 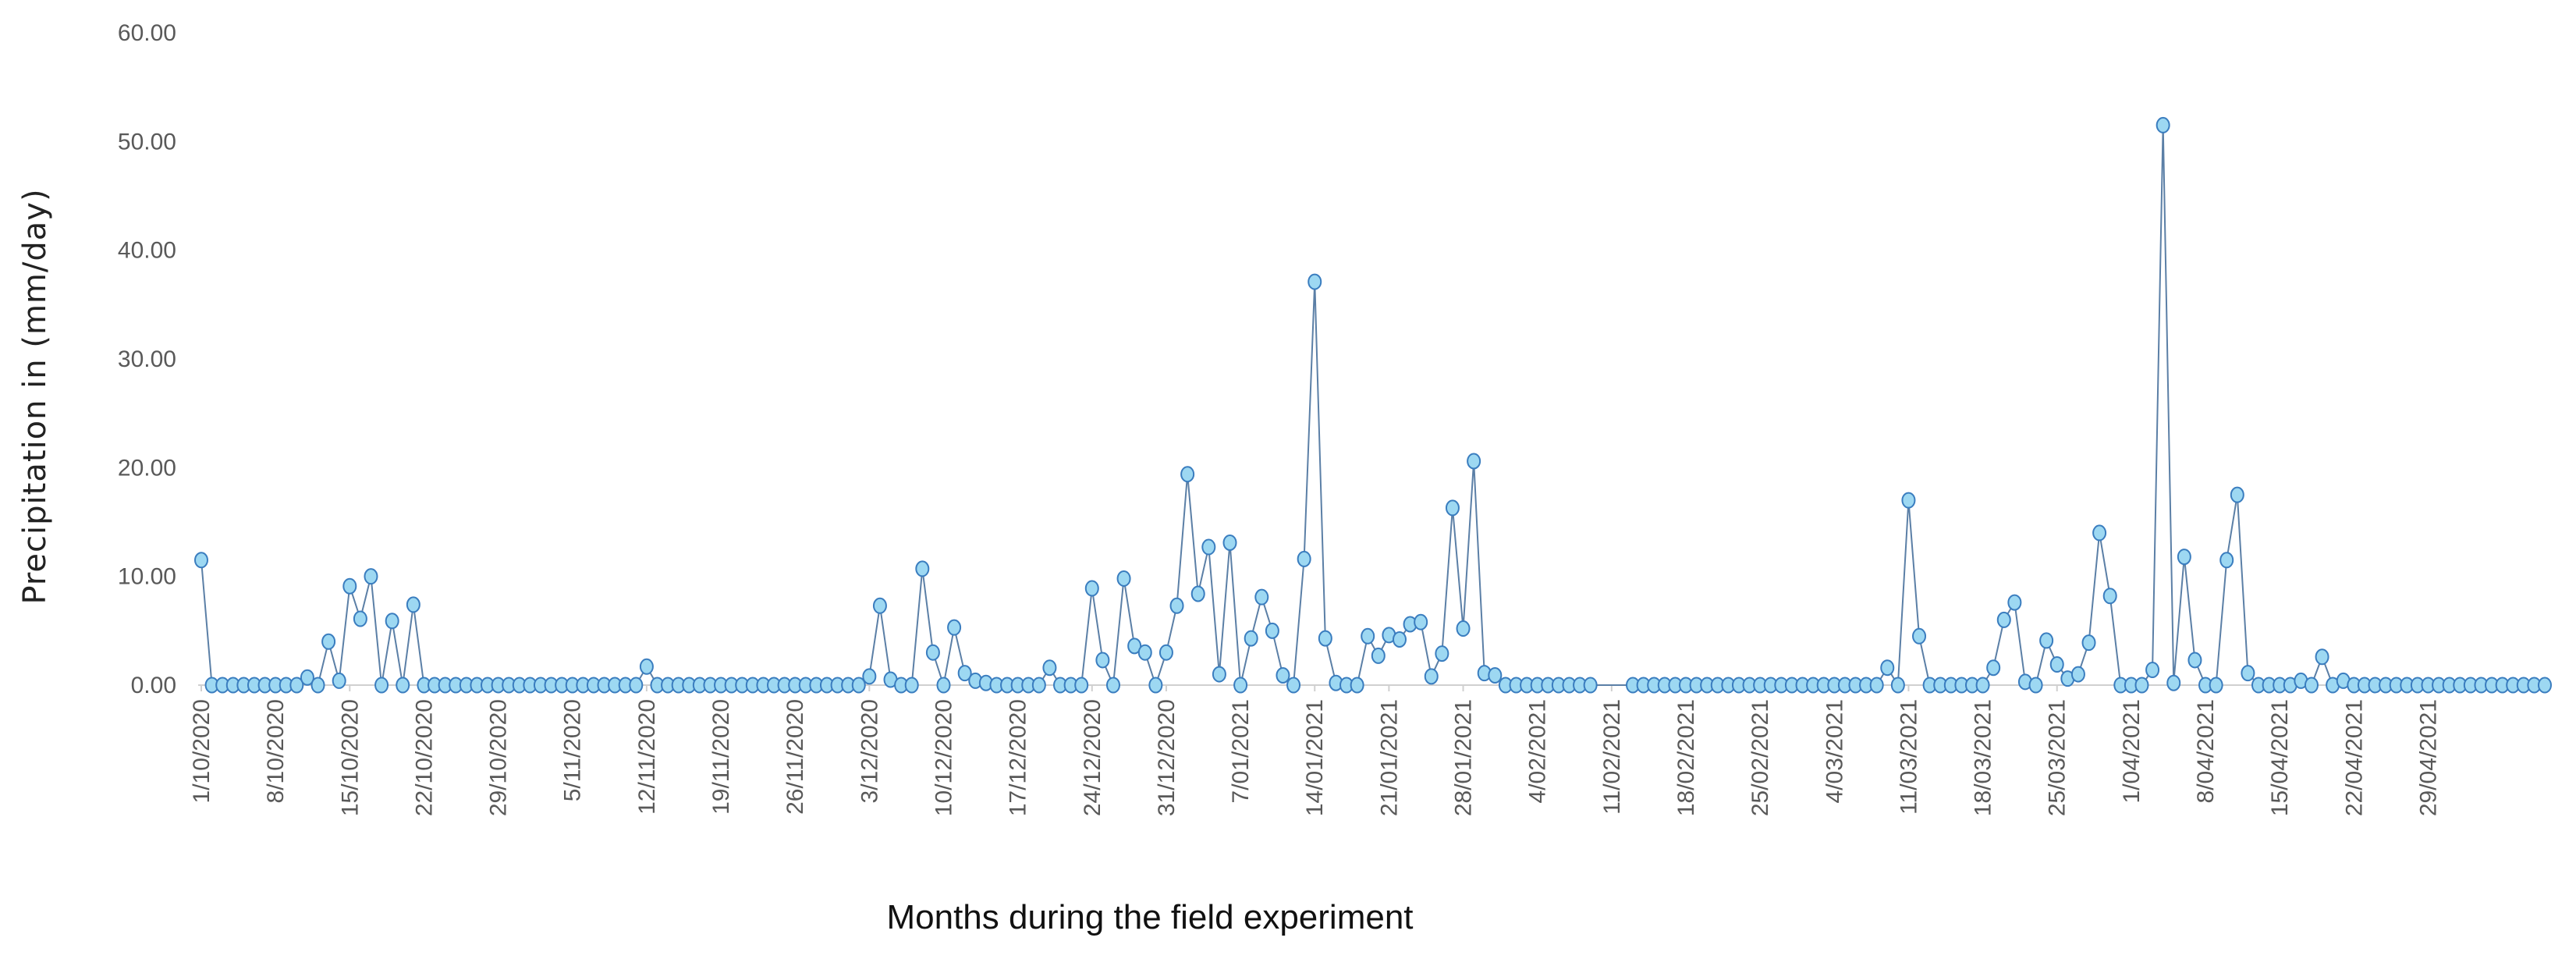 I want to click on x-tick-label: 8/10/2020, so click(x=276, y=751).